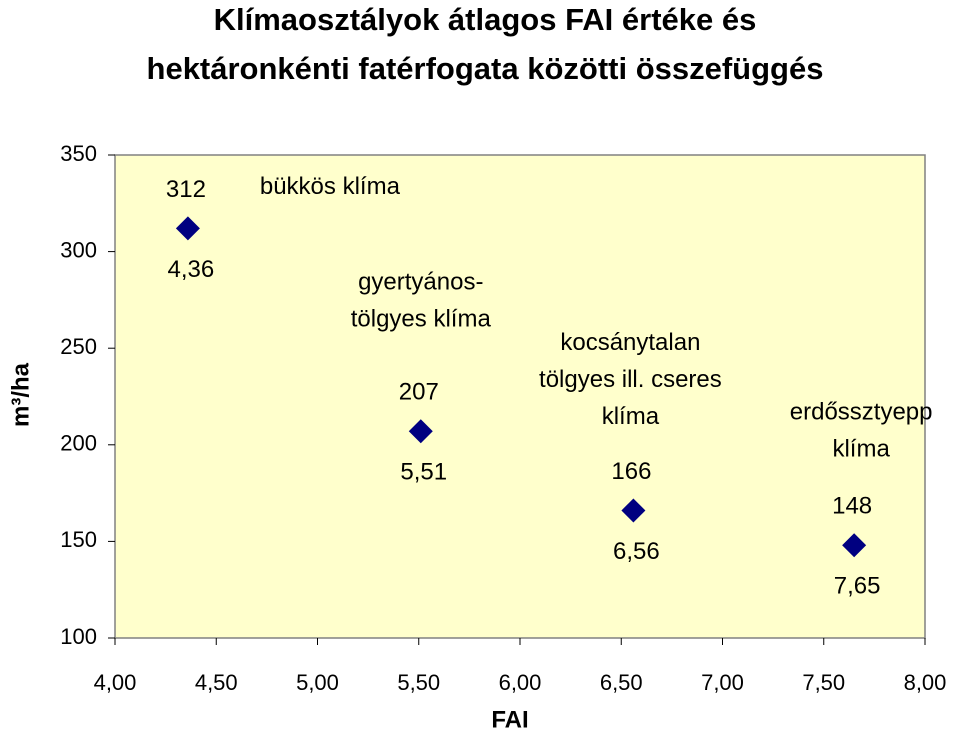 The height and width of the screenshot is (735, 960). Describe the element at coordinates (857, 586) in the screenshot. I see `x-value-label: 7,65` at that location.